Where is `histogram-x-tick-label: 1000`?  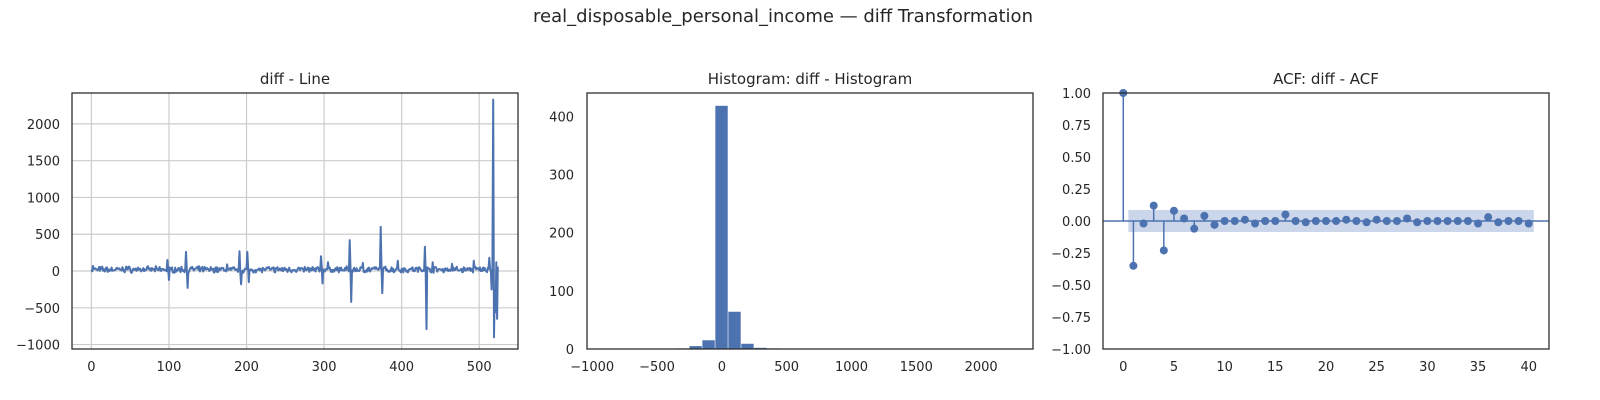 histogram-x-tick-label: 1000 is located at coordinates (851, 367).